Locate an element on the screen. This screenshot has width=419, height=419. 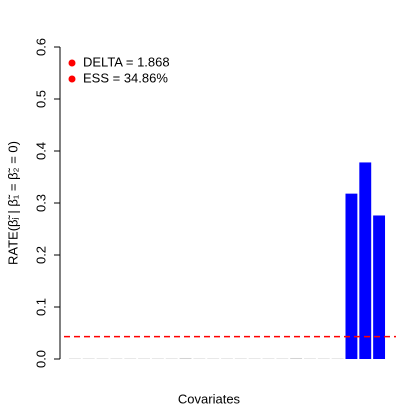
y-tick-label: 0.5 is located at coordinates (40, 99).